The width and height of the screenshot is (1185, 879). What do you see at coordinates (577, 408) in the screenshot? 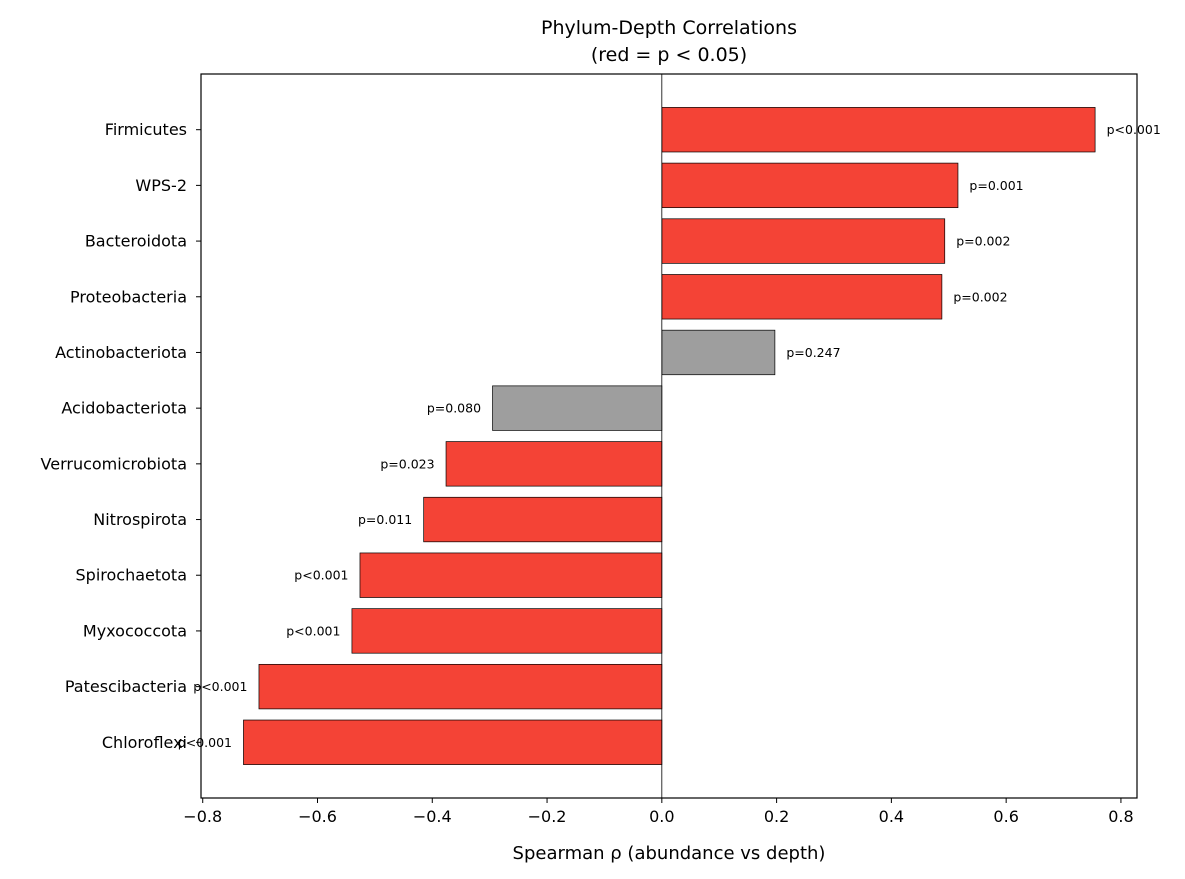
I see `bar-acidobacteriota` at bounding box center [577, 408].